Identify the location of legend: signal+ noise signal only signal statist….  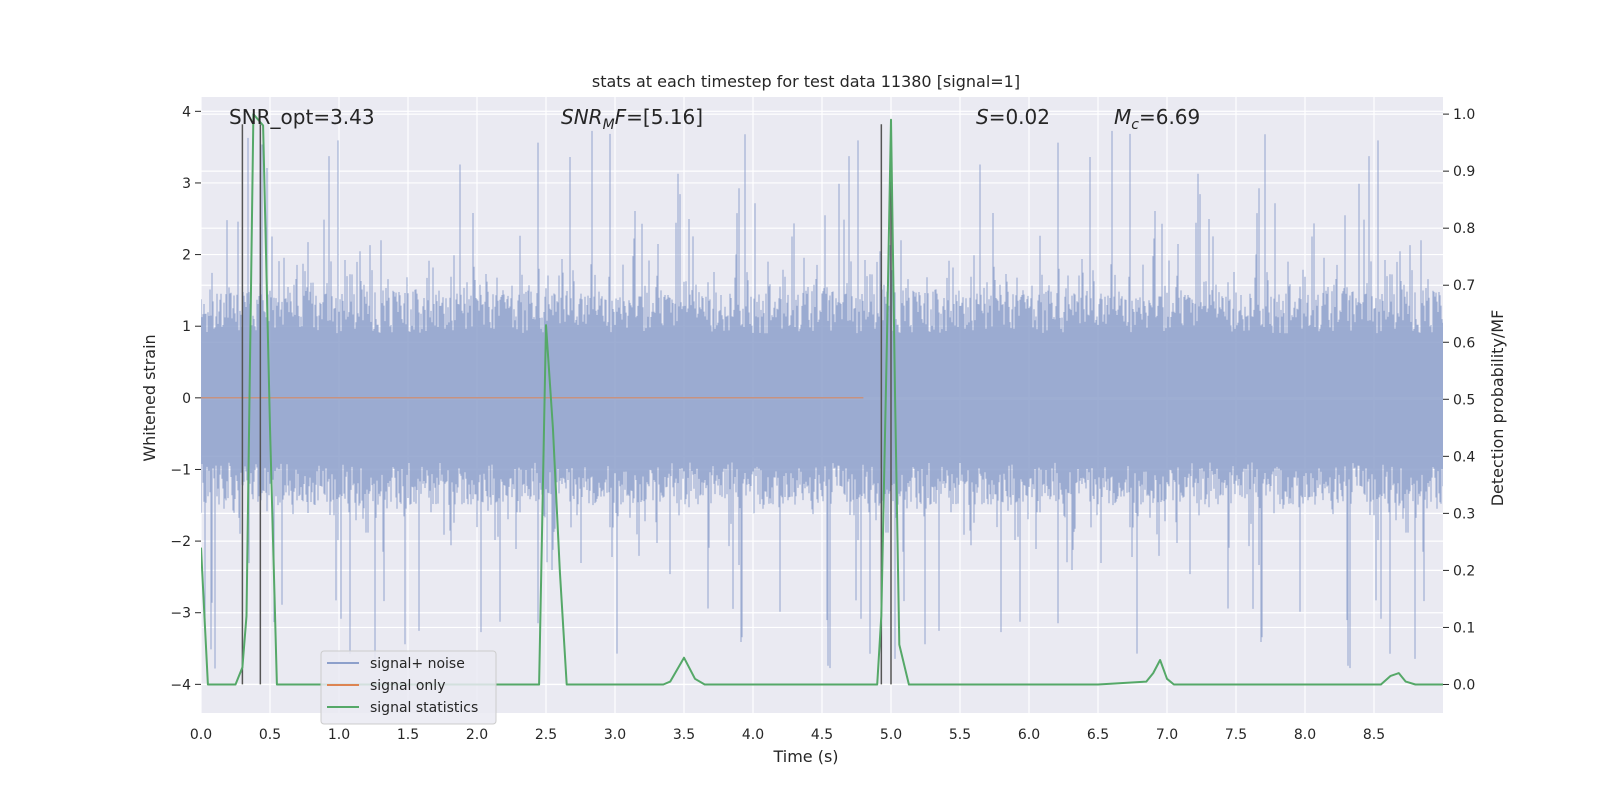
(408, 687).